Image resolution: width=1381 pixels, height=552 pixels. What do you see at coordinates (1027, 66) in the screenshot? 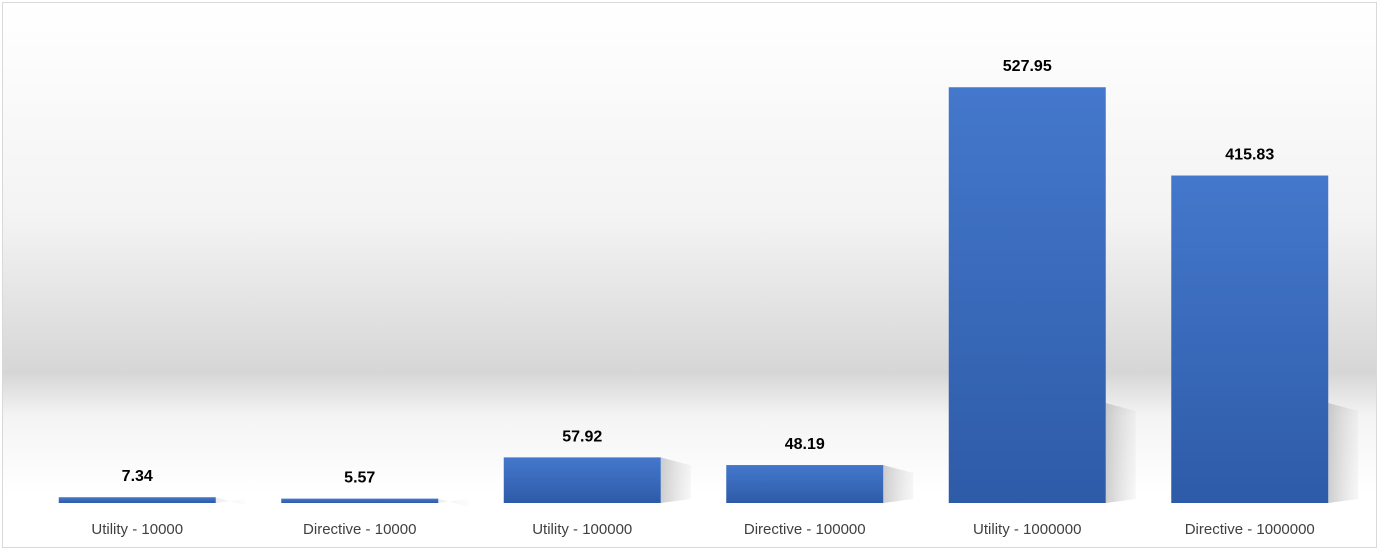
I see `data-label: 527.95` at bounding box center [1027, 66].